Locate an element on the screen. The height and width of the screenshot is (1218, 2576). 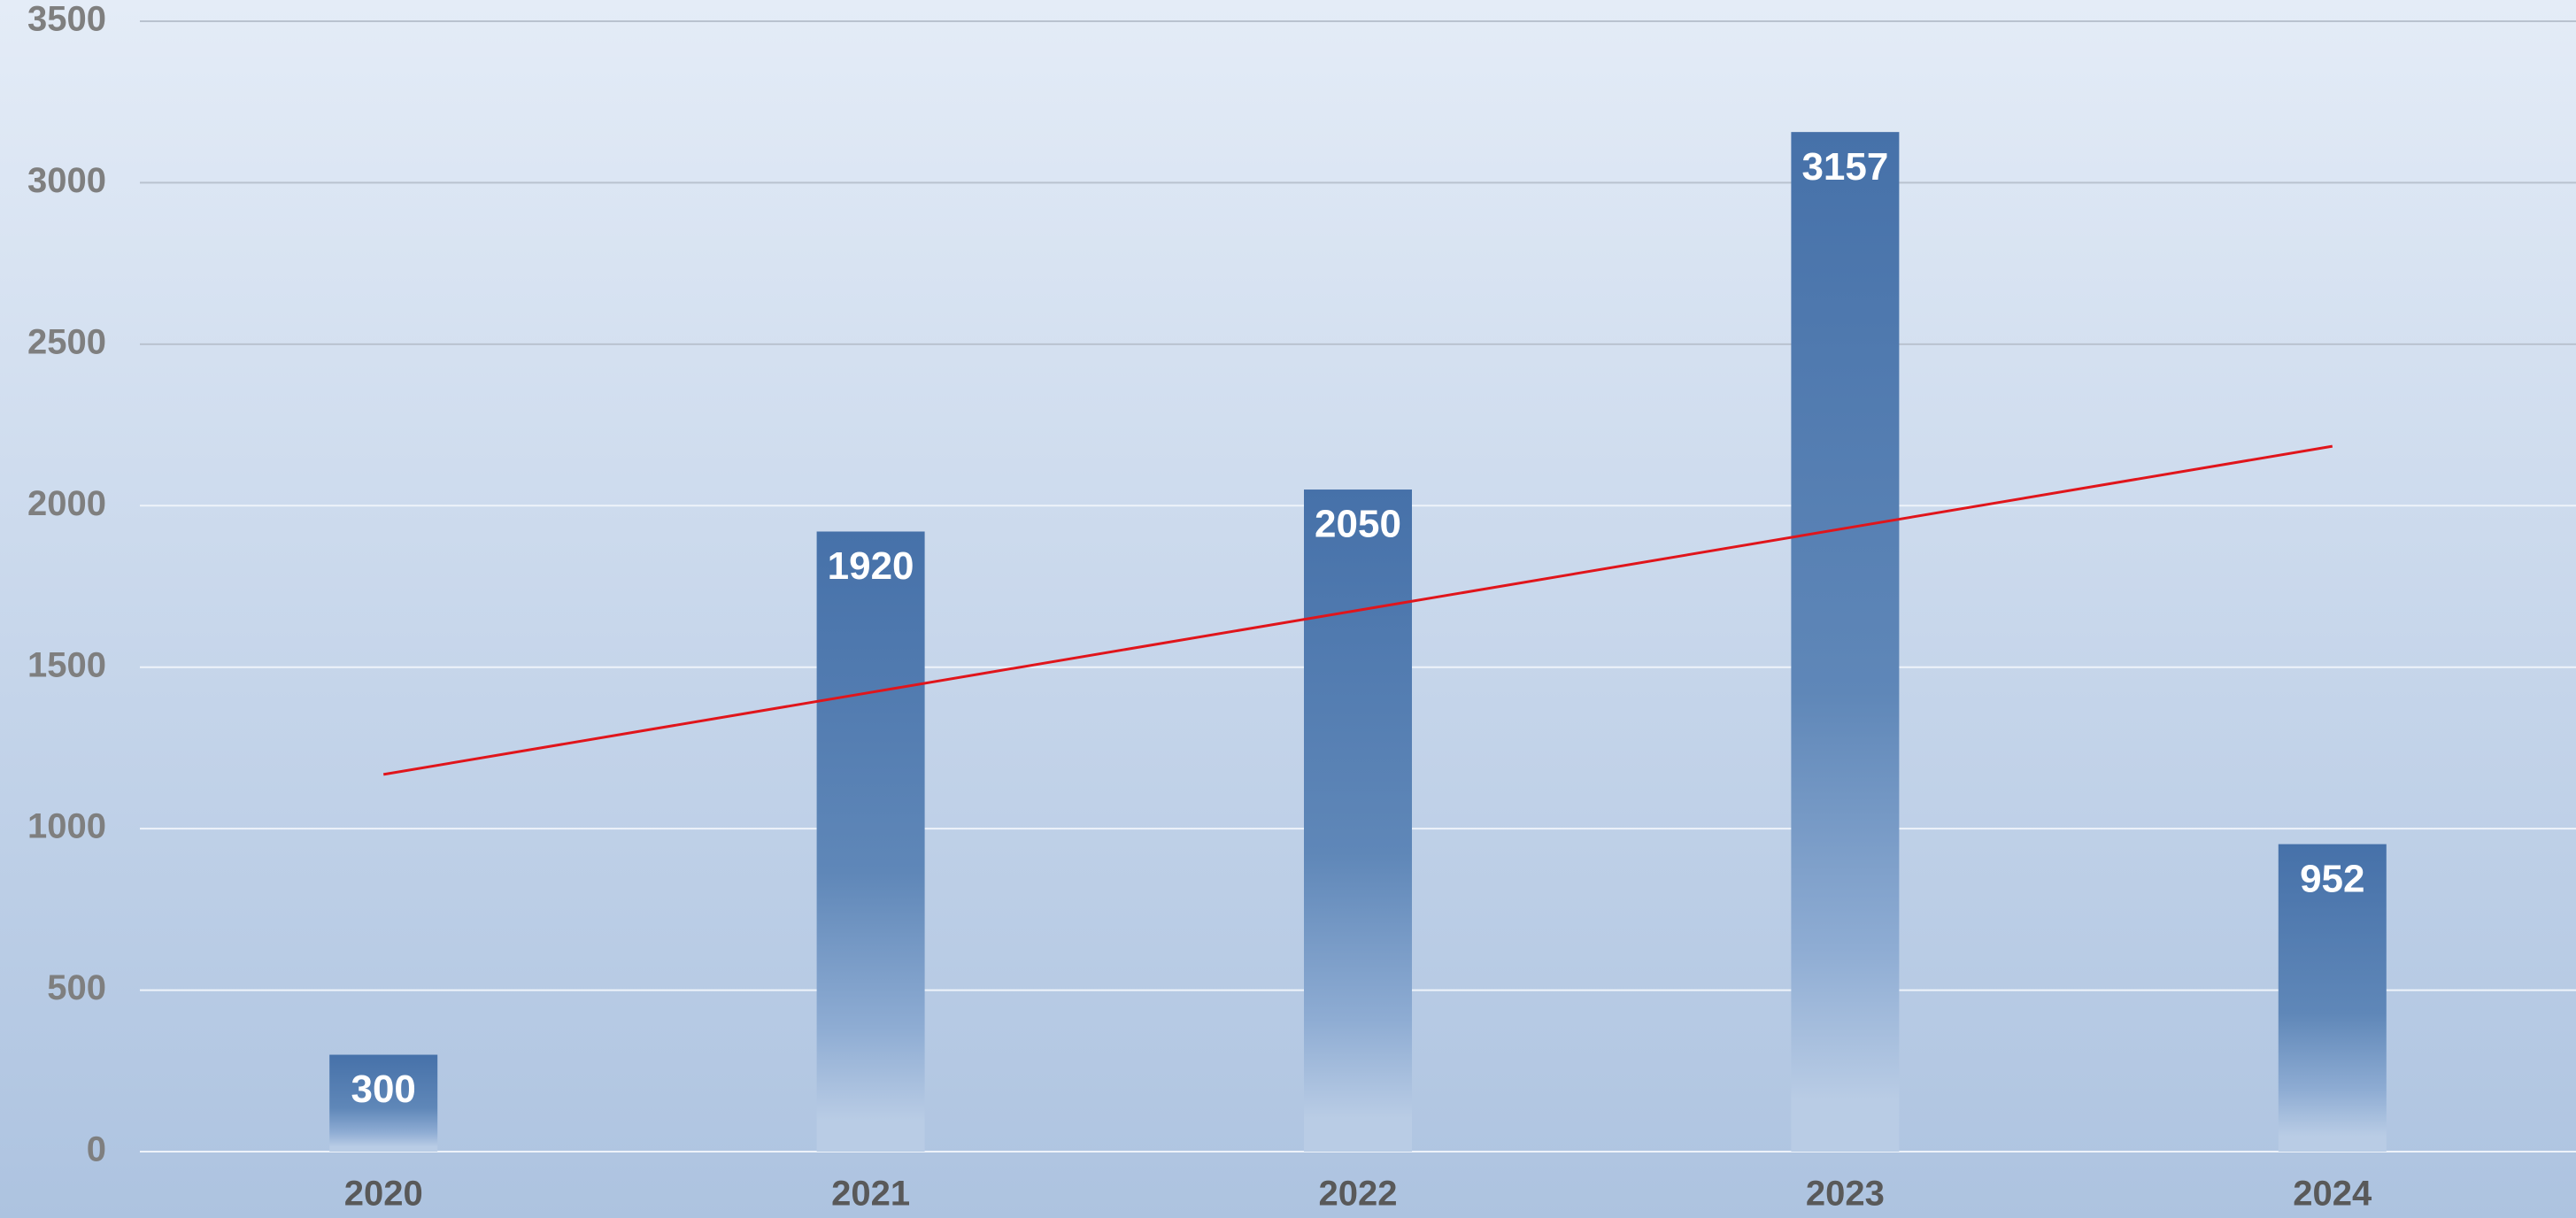
x-tick-label: 2021 is located at coordinates (870, 1194).